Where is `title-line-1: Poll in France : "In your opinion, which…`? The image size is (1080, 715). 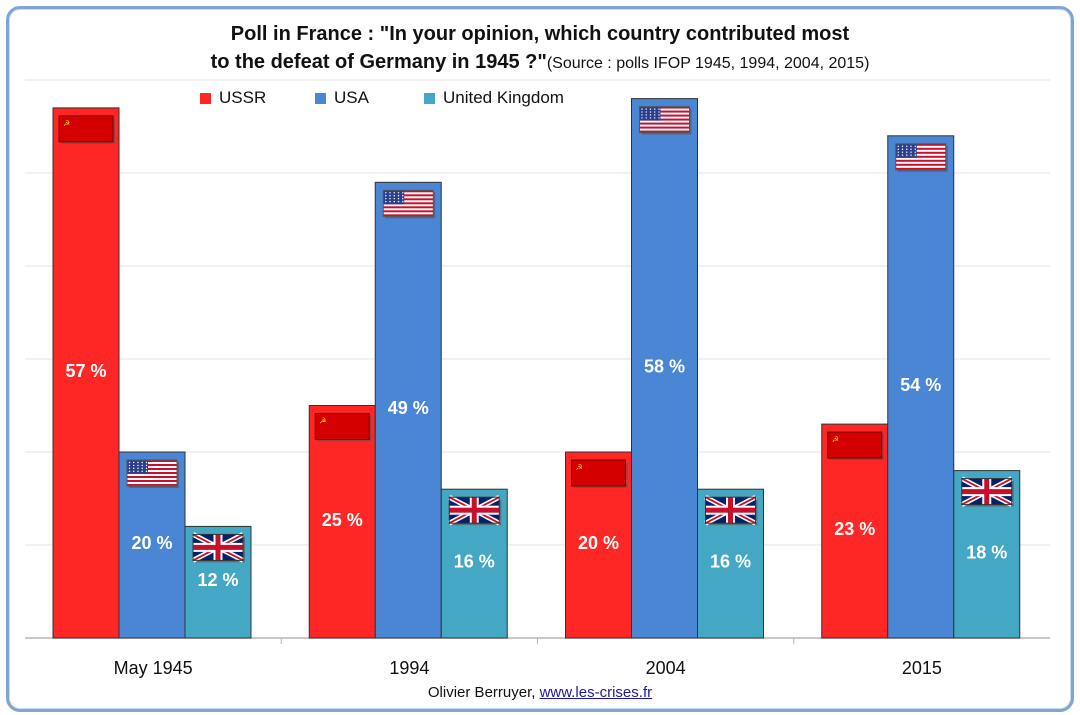 title-line-1: Poll in France : "In your opinion, which… is located at coordinates (540, 34).